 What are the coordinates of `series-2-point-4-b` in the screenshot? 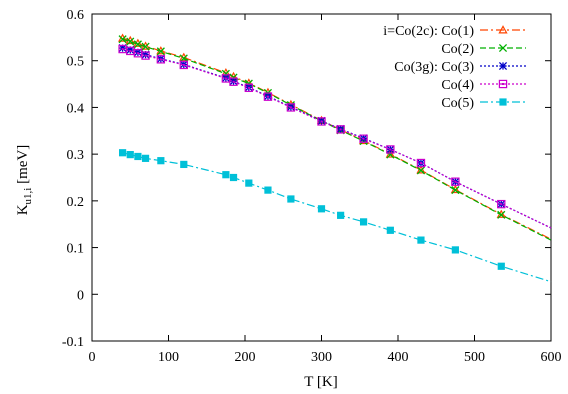 It's located at (160, 51).